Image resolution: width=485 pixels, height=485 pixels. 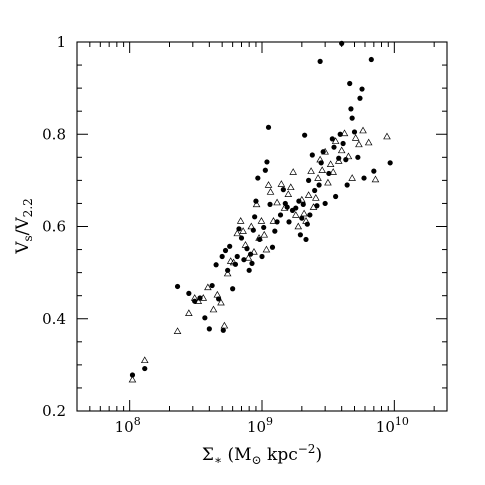 I want to click on x-tick-label: 109, so click(x=260, y=425).